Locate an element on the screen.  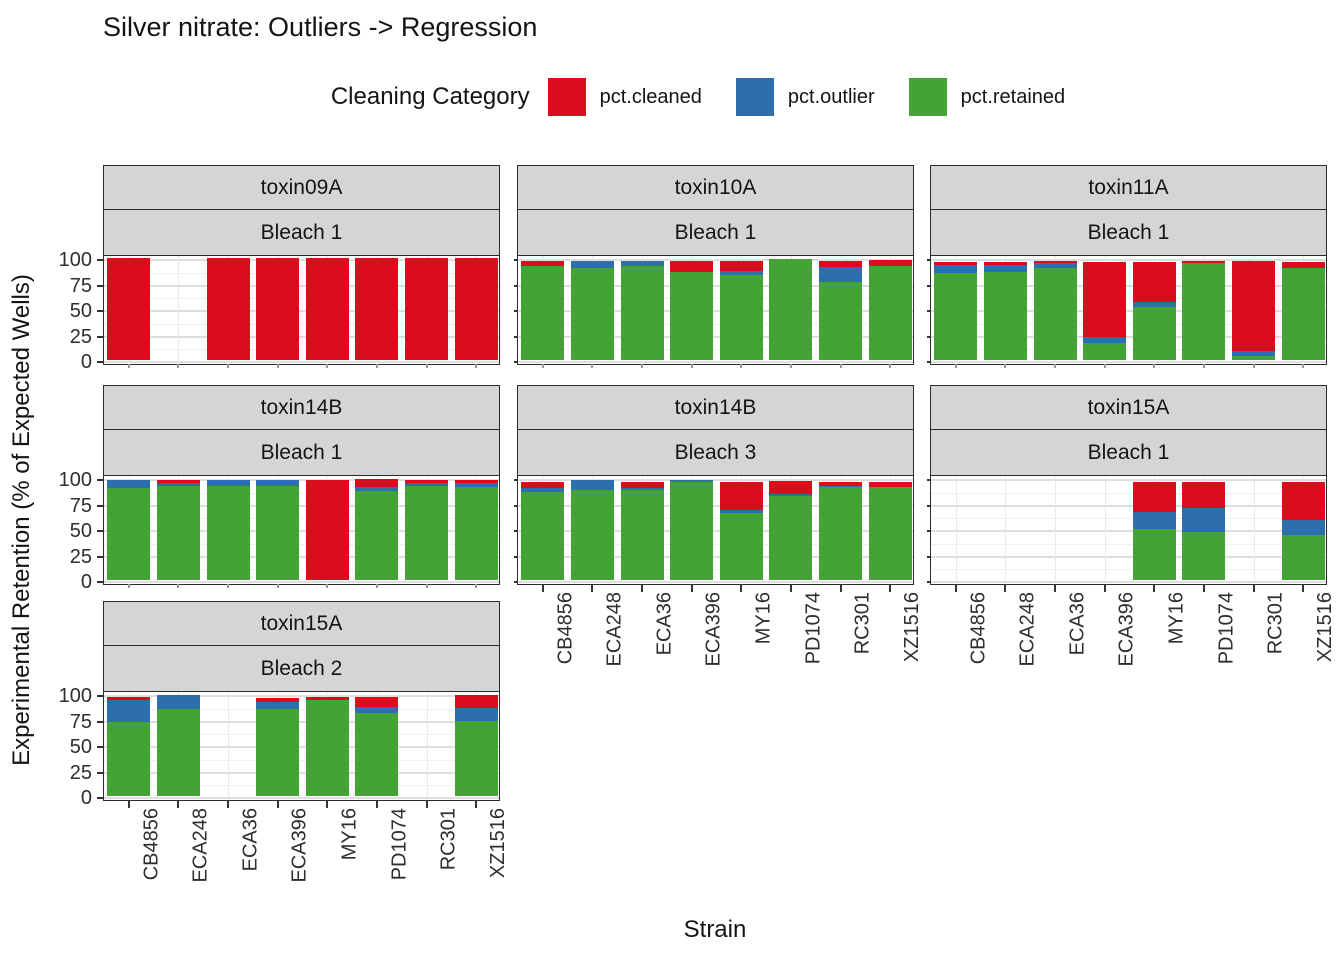
x-tick-label: XZ1516 is located at coordinates (1307, 634).